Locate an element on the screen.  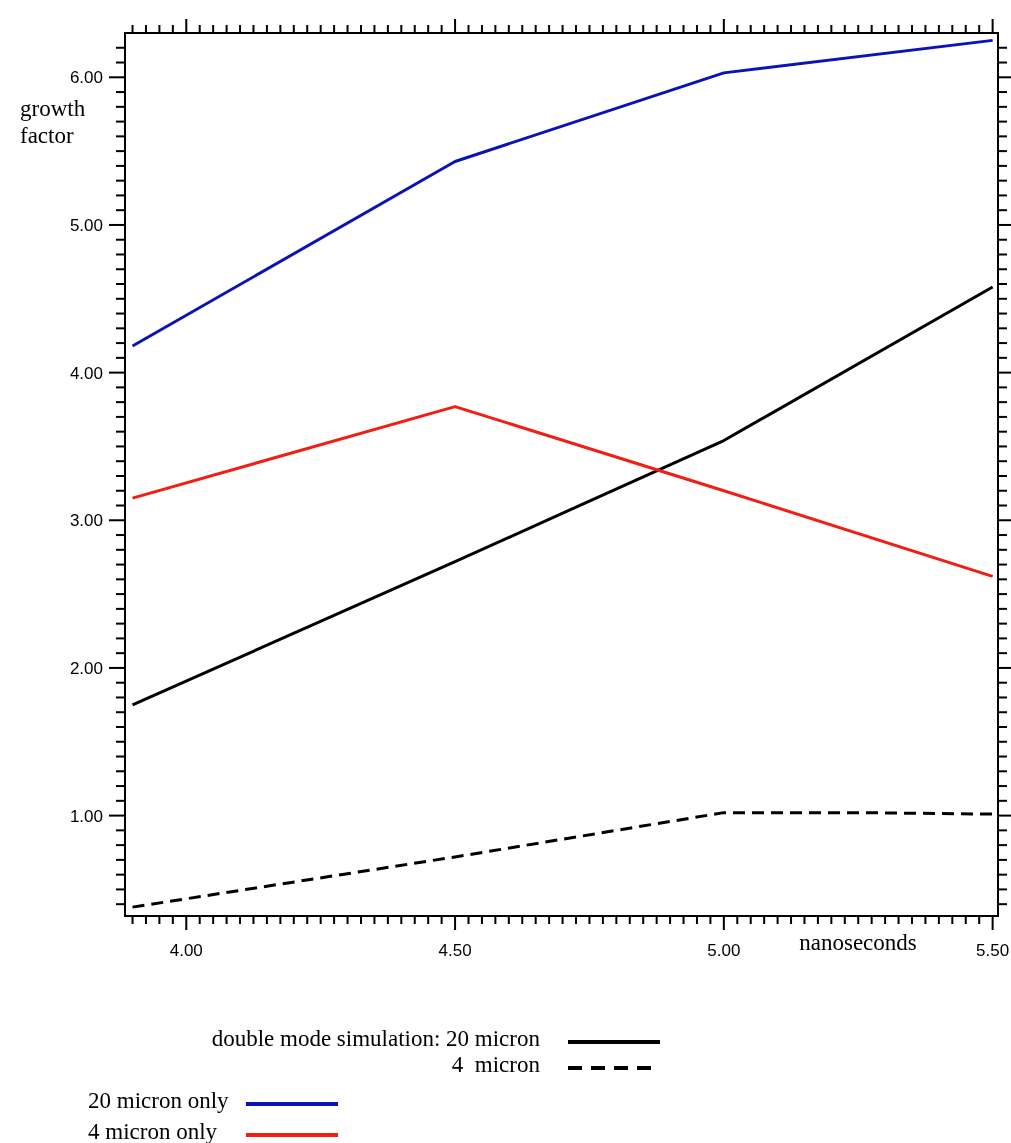
y-tick-label: 2.00 is located at coordinates (86, 668).